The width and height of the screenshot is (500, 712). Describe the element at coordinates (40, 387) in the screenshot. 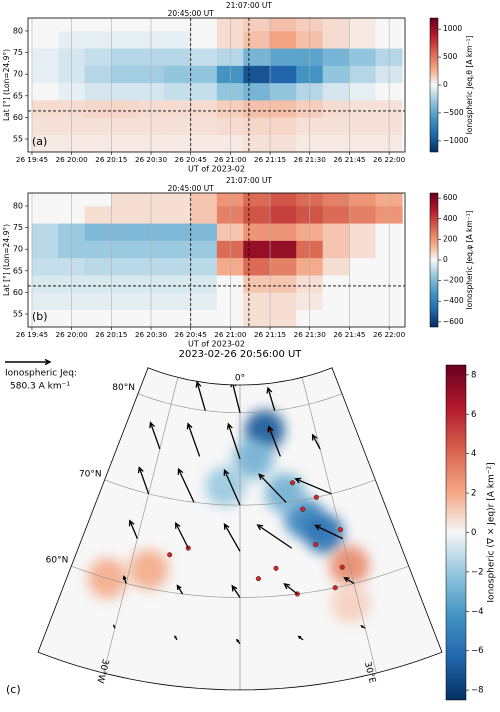

I see `reference-value: 580.3 A km⁻¹` at that location.